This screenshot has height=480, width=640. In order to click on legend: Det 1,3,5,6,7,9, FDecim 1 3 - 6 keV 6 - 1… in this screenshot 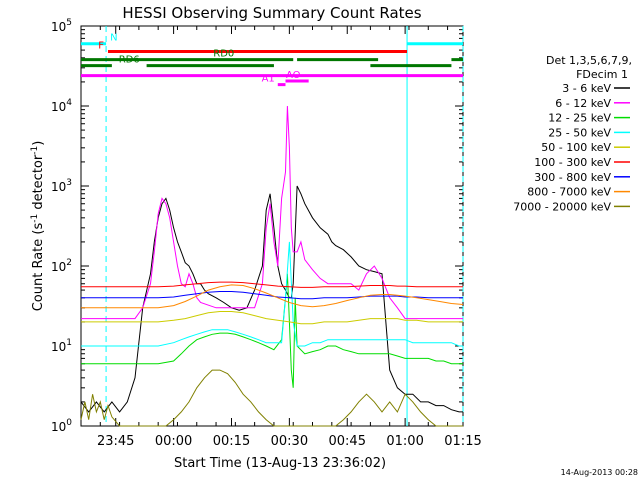, I will do `click(572, 133)`.